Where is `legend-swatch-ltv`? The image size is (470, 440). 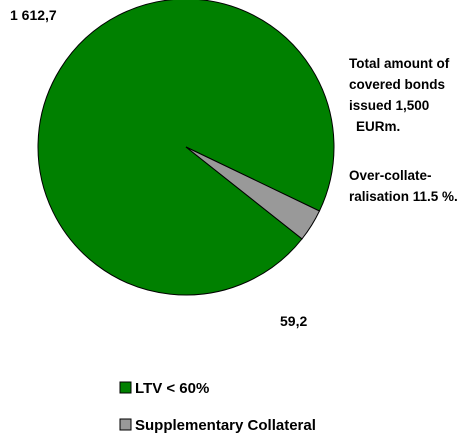
legend-swatch-ltv is located at coordinates (125, 387).